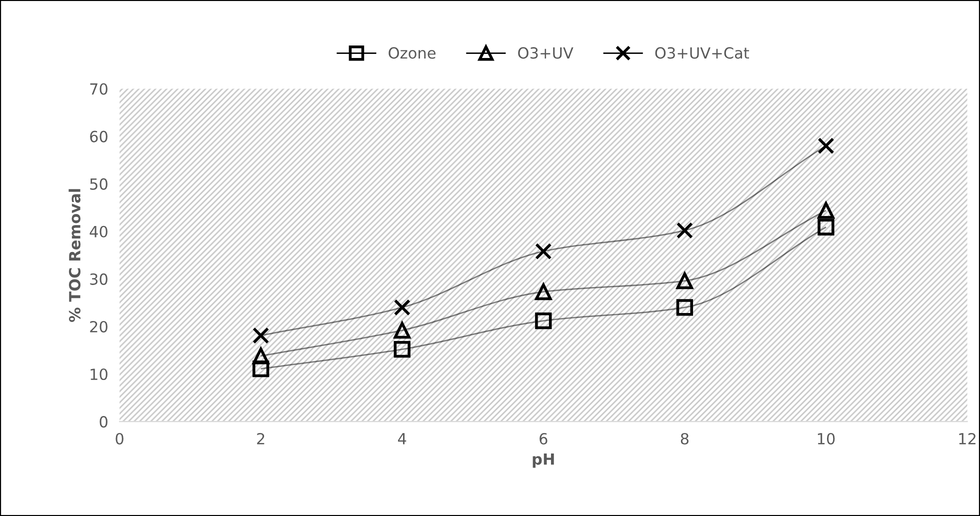 The image size is (980, 516). I want to click on legend-label: O3+UV+Cat, so click(702, 53).